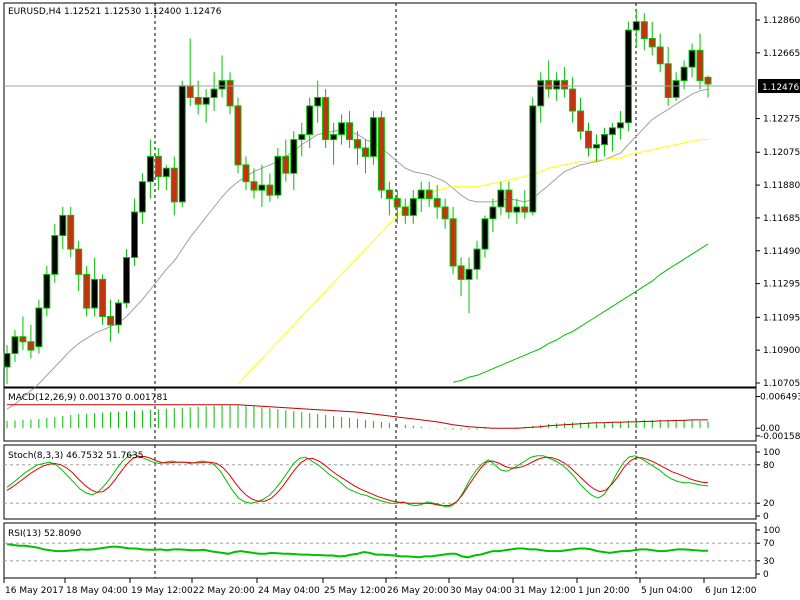 Image resolution: width=800 pixels, height=600 pixels. I want to click on current-price-label: 1.12476, so click(779, 86).